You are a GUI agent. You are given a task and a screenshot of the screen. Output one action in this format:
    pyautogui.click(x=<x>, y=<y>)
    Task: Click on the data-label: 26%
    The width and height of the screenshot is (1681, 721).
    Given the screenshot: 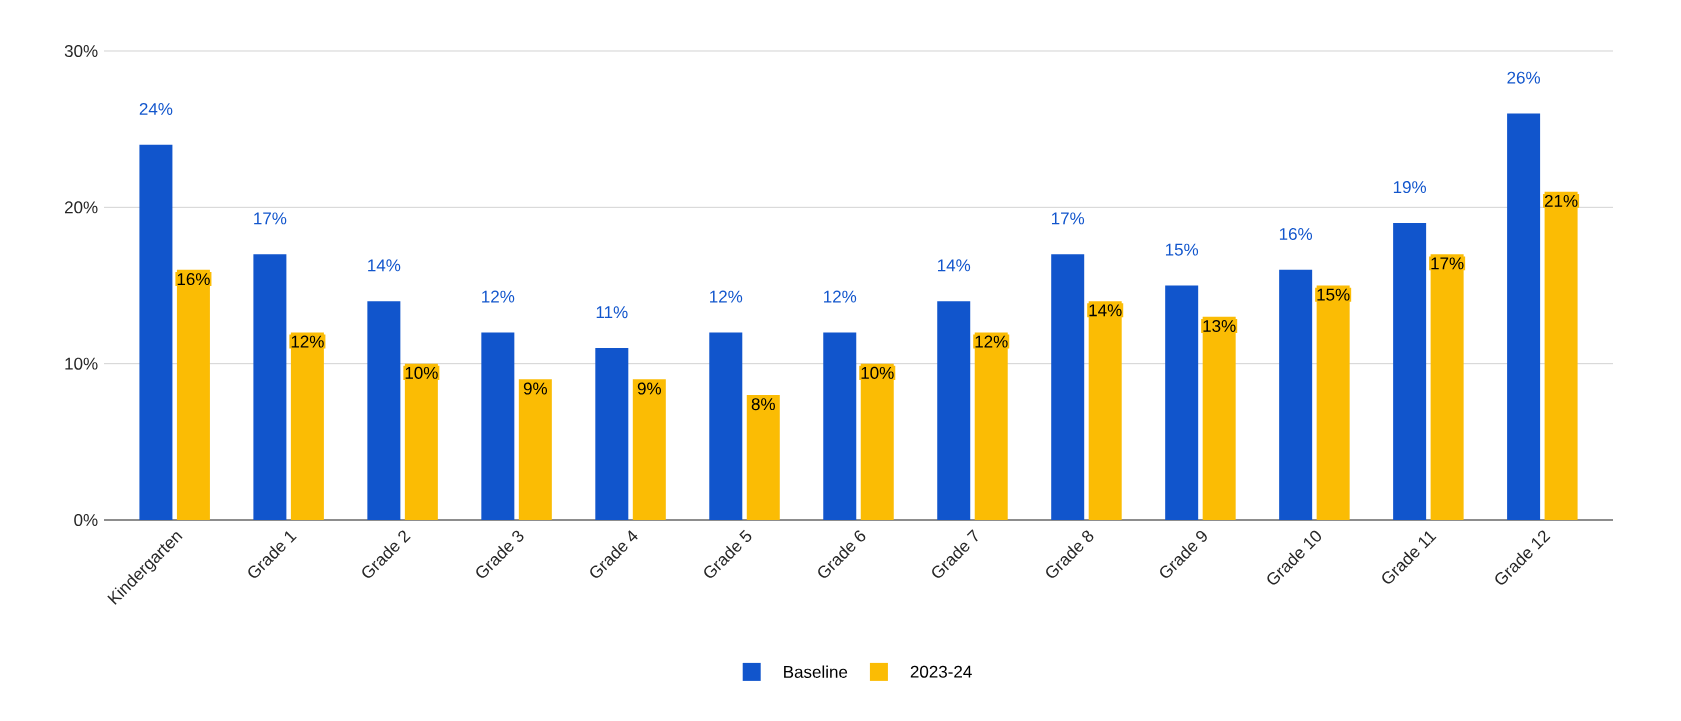 What is the action you would take?
    pyautogui.click(x=1523, y=77)
    